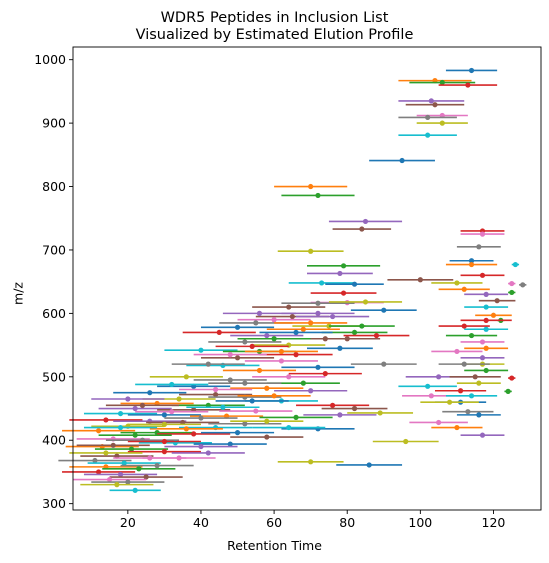 Image resolution: width=549 pixels, height=563 pixels. I want to click on y-tick-label: 1000, so click(50, 59).